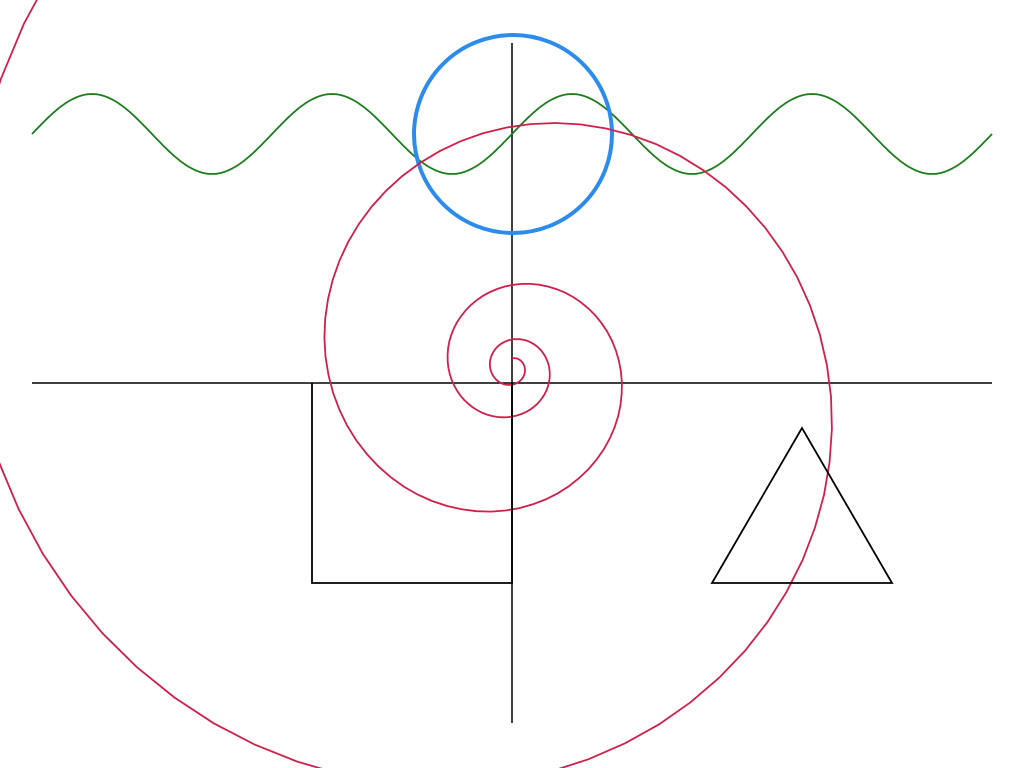  What do you see at coordinates (802, 505) in the screenshot?
I see `triangle` at bounding box center [802, 505].